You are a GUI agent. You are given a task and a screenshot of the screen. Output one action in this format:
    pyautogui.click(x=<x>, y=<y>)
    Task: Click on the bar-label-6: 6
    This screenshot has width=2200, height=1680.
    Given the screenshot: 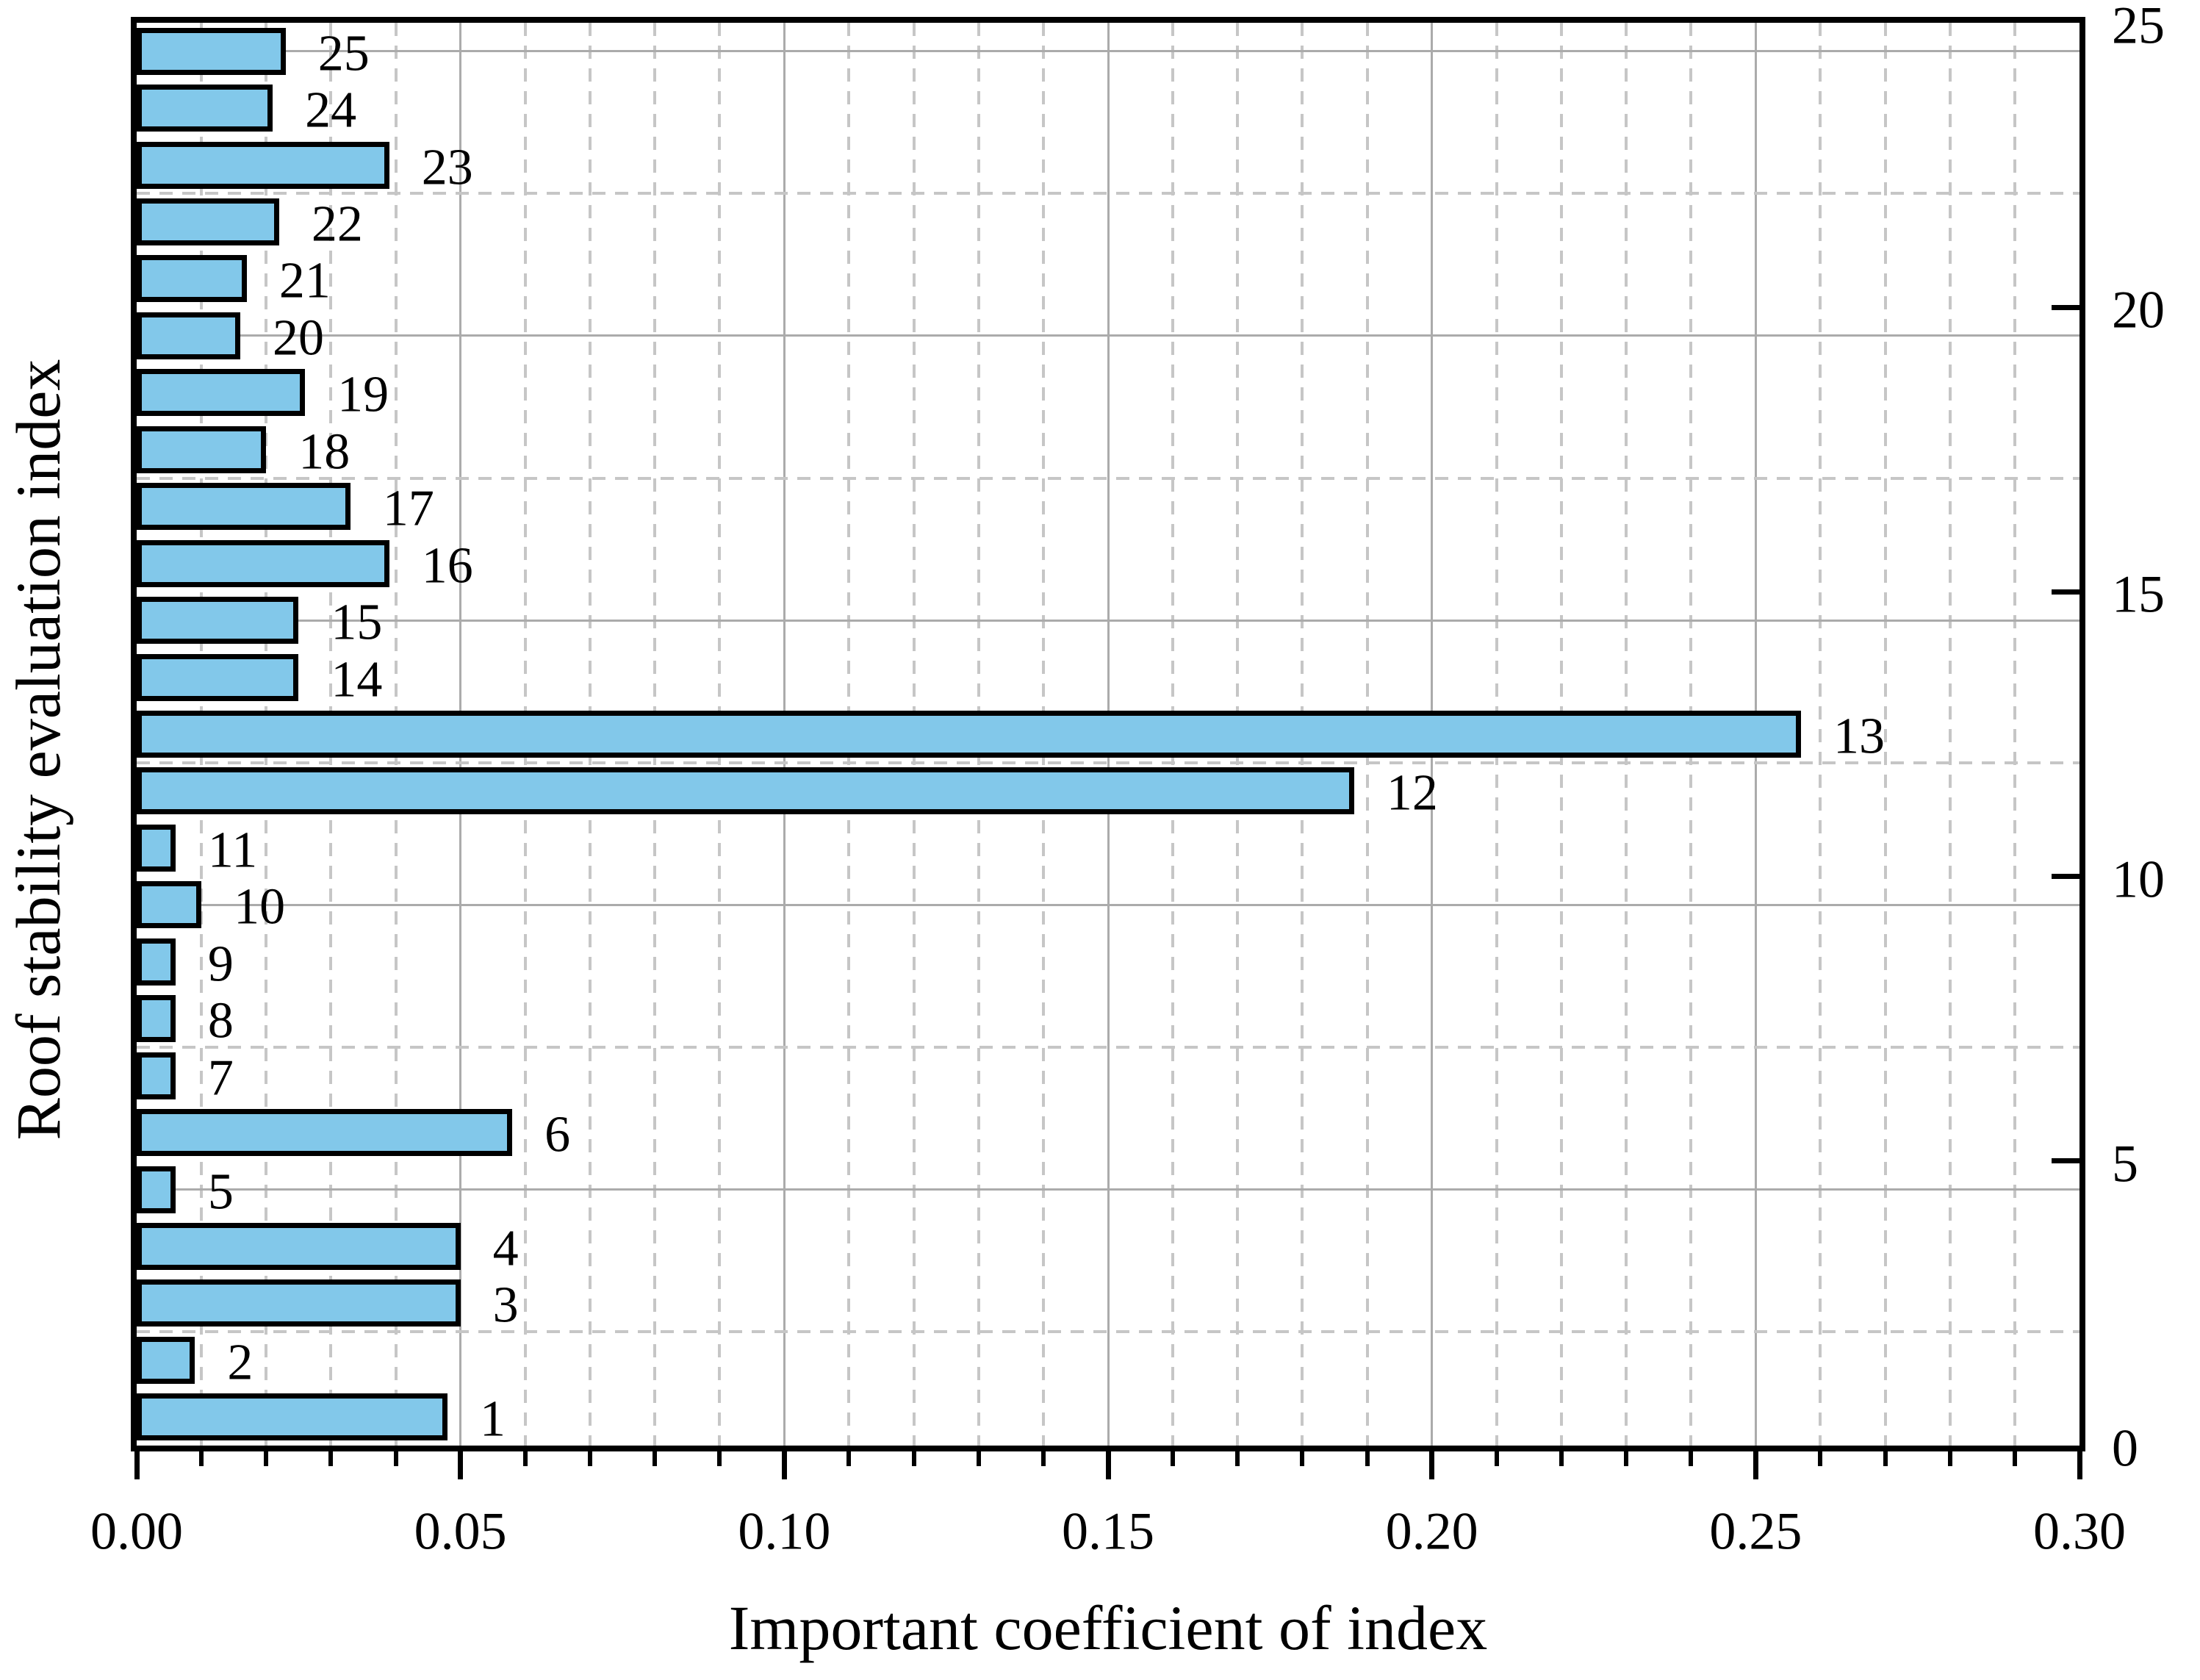 What is the action you would take?
    pyautogui.click(x=557, y=1134)
    